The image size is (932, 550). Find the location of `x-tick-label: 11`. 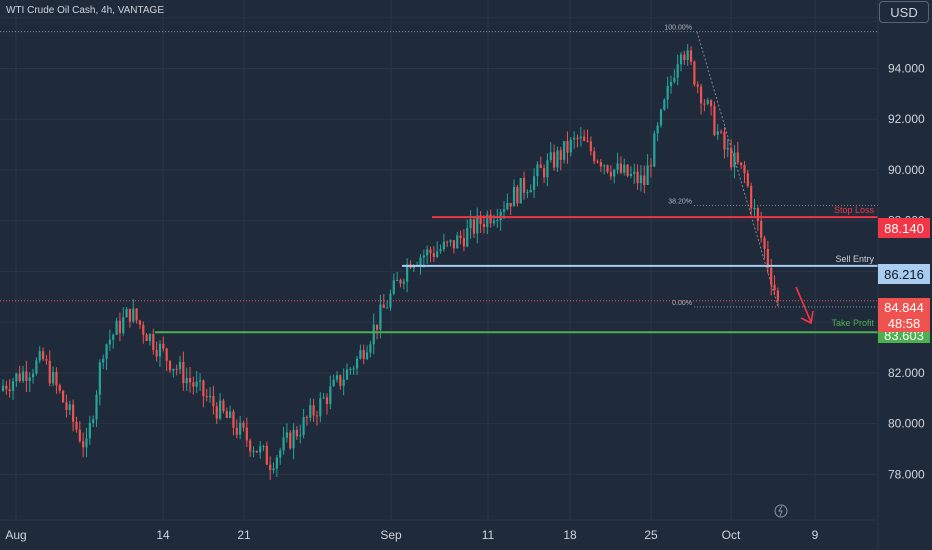

x-tick-label: 11 is located at coordinates (488, 535).